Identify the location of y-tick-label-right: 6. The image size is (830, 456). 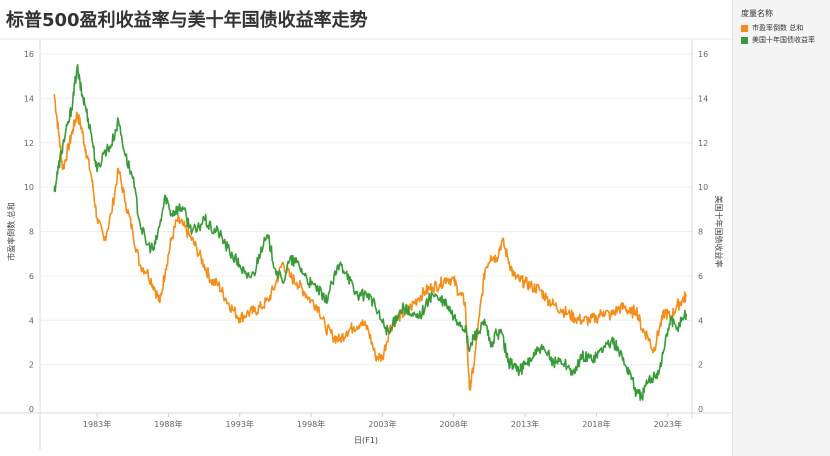
(700, 276).